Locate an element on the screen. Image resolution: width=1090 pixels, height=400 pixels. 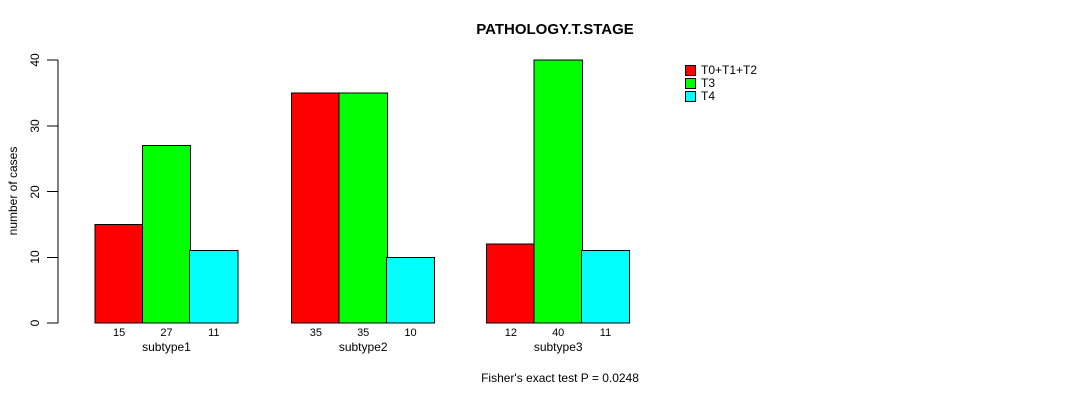
y-tick-label: 30 is located at coordinates (35, 126).